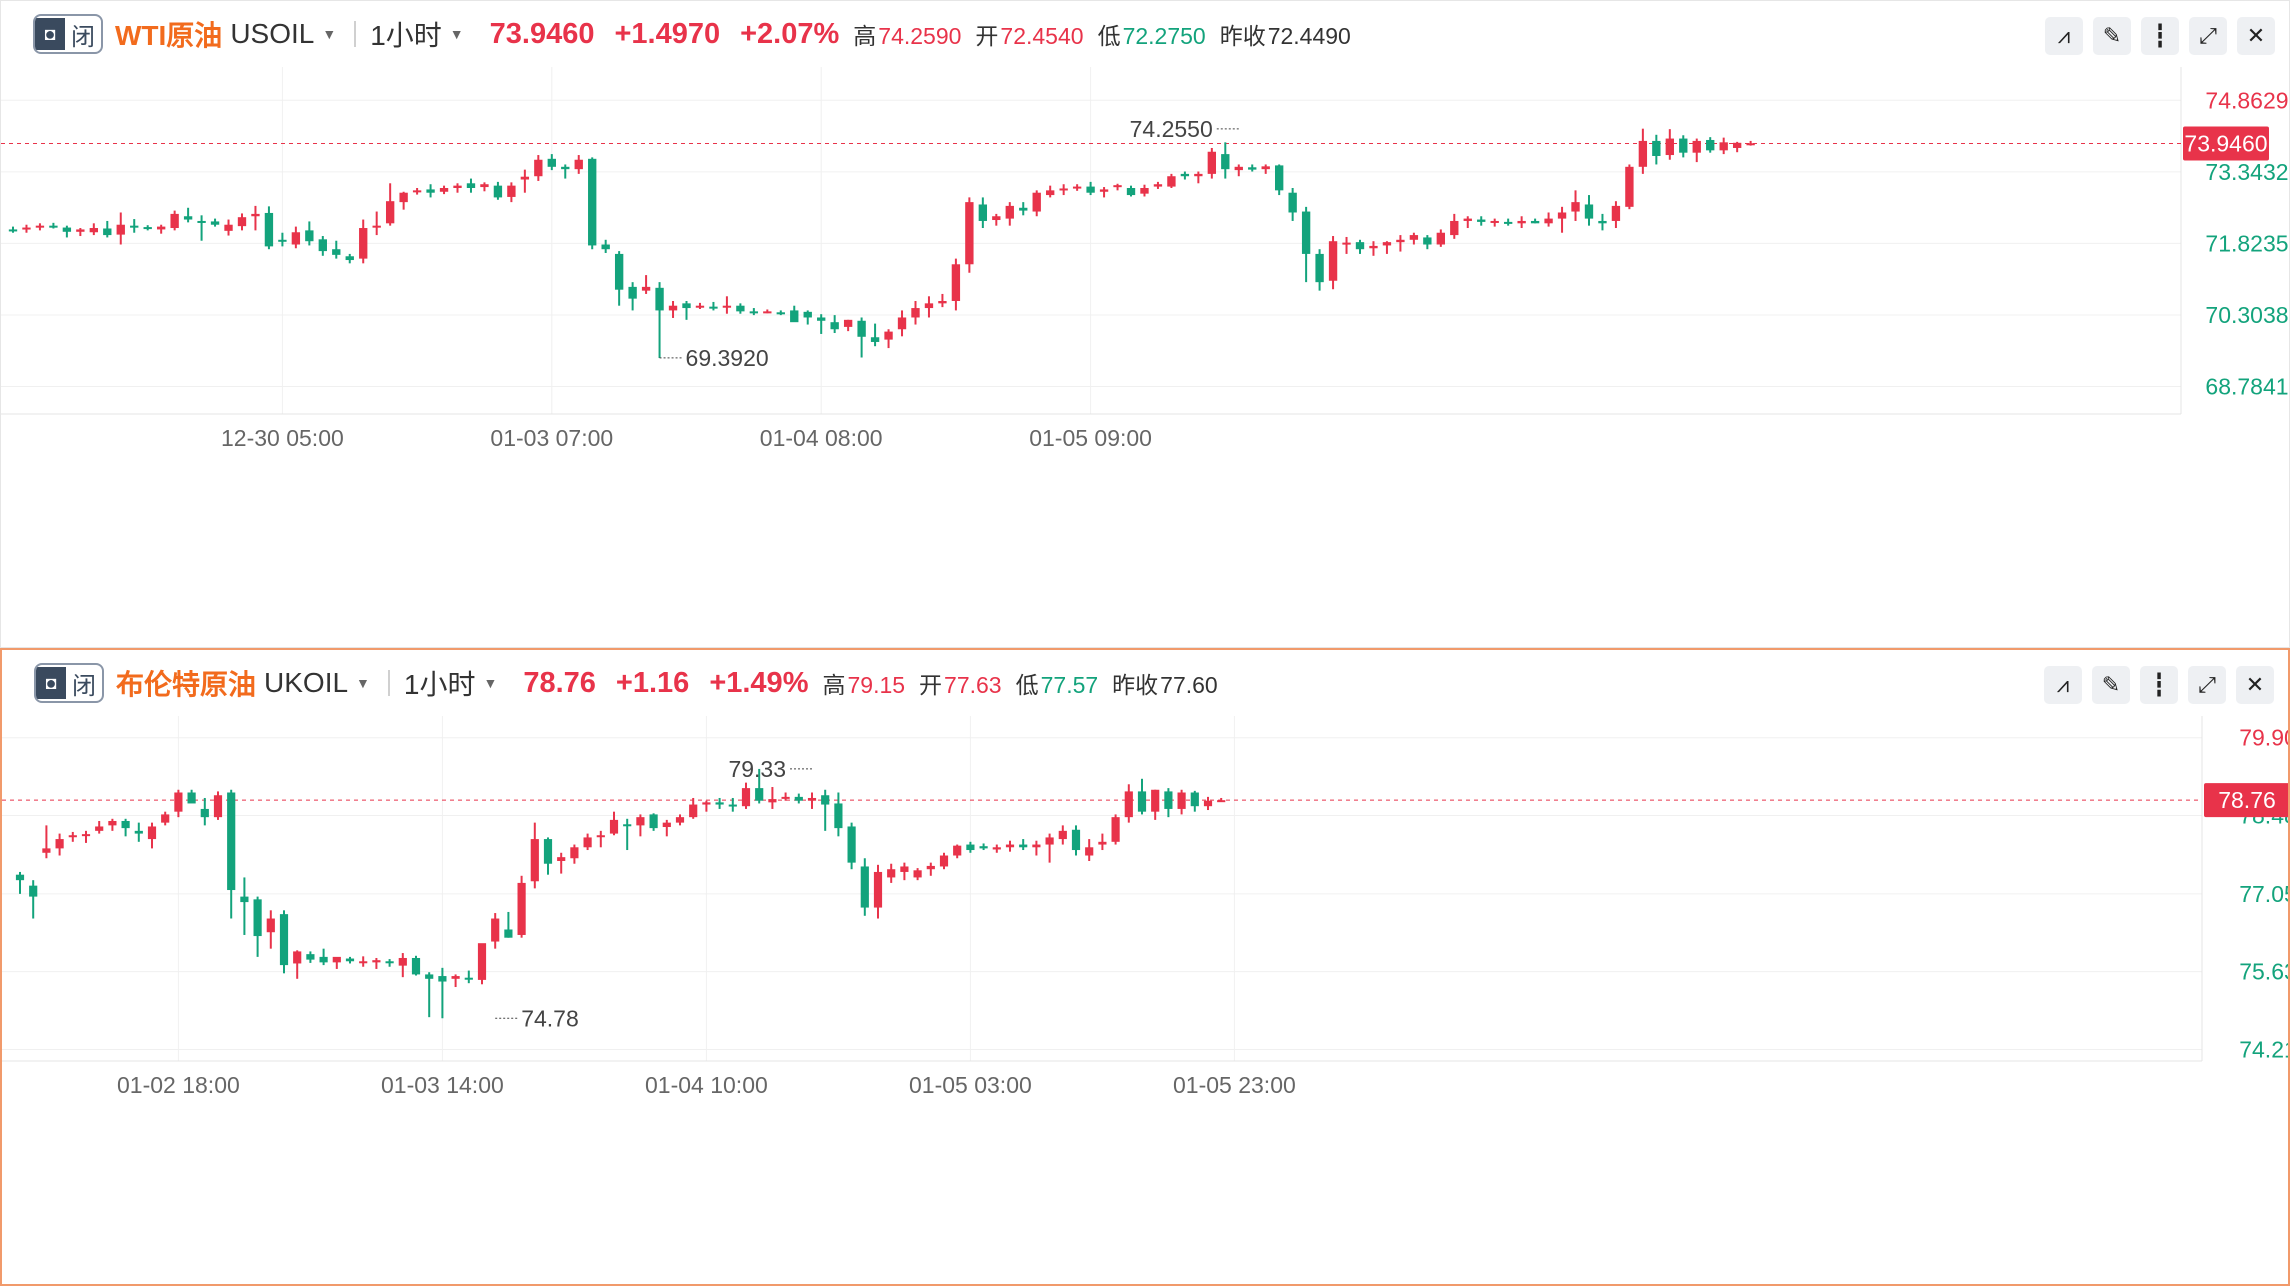  Describe the element at coordinates (2263, 738) in the screenshot. I see `y-tick-label: 79.90` at that location.